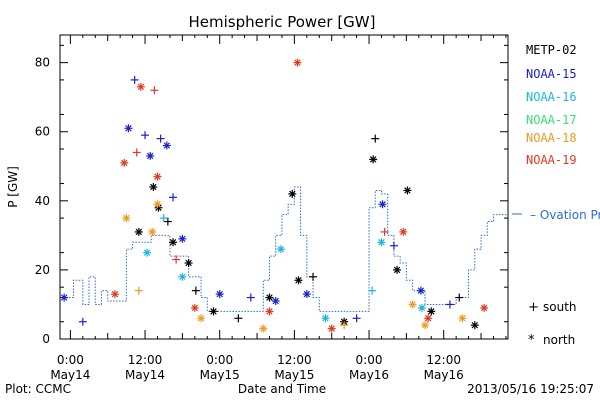 Image resolution: width=600 pixels, height=400 pixels. Describe the element at coordinates (551, 120) in the screenshot. I see `legend-noaa-17: NOAA-17` at that location.